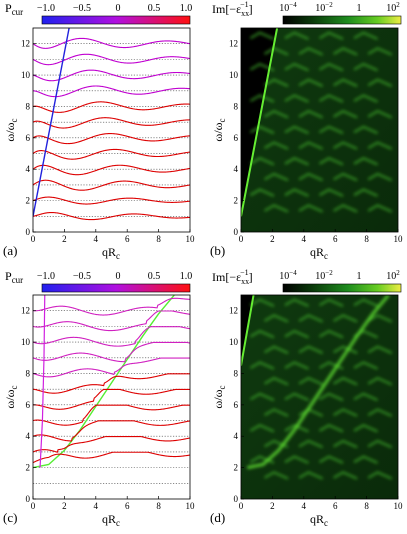 This screenshot has width=407, height=534. I want to click on colorbar-right-bottom: Im[−εxx−1] 10⁻⁴ 10⁻² 1 102, so click(307, 280).